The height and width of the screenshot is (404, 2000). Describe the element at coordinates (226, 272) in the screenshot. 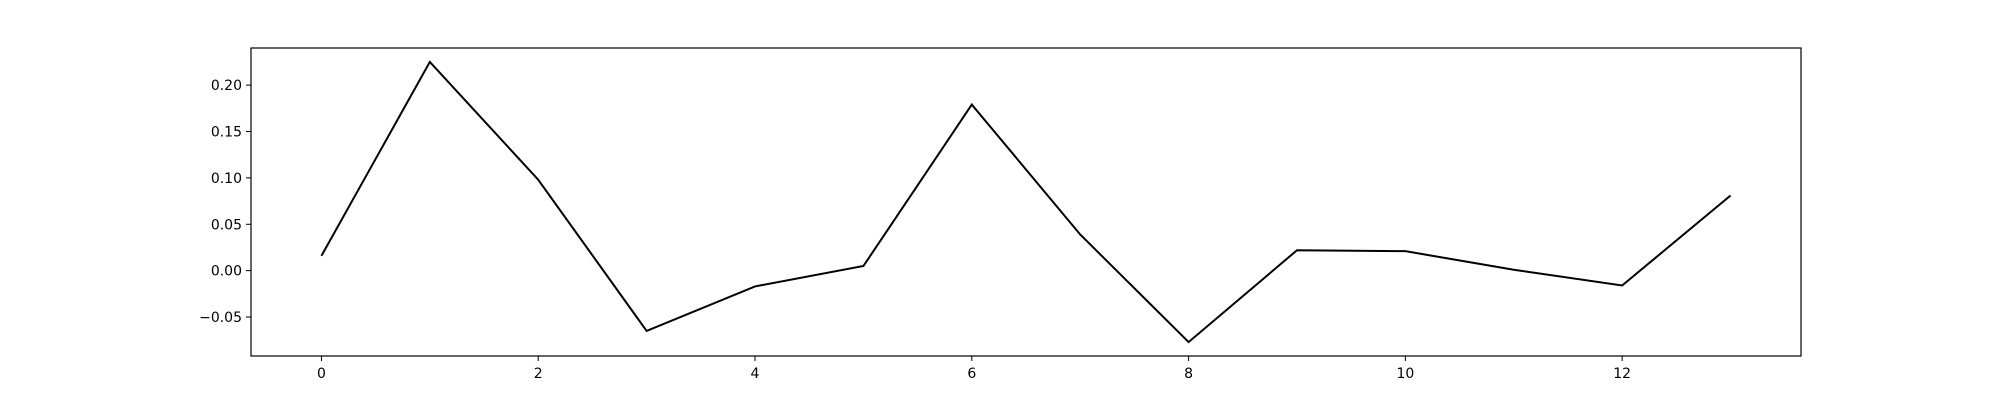

I see `y-tick-label: 0.00` at that location.